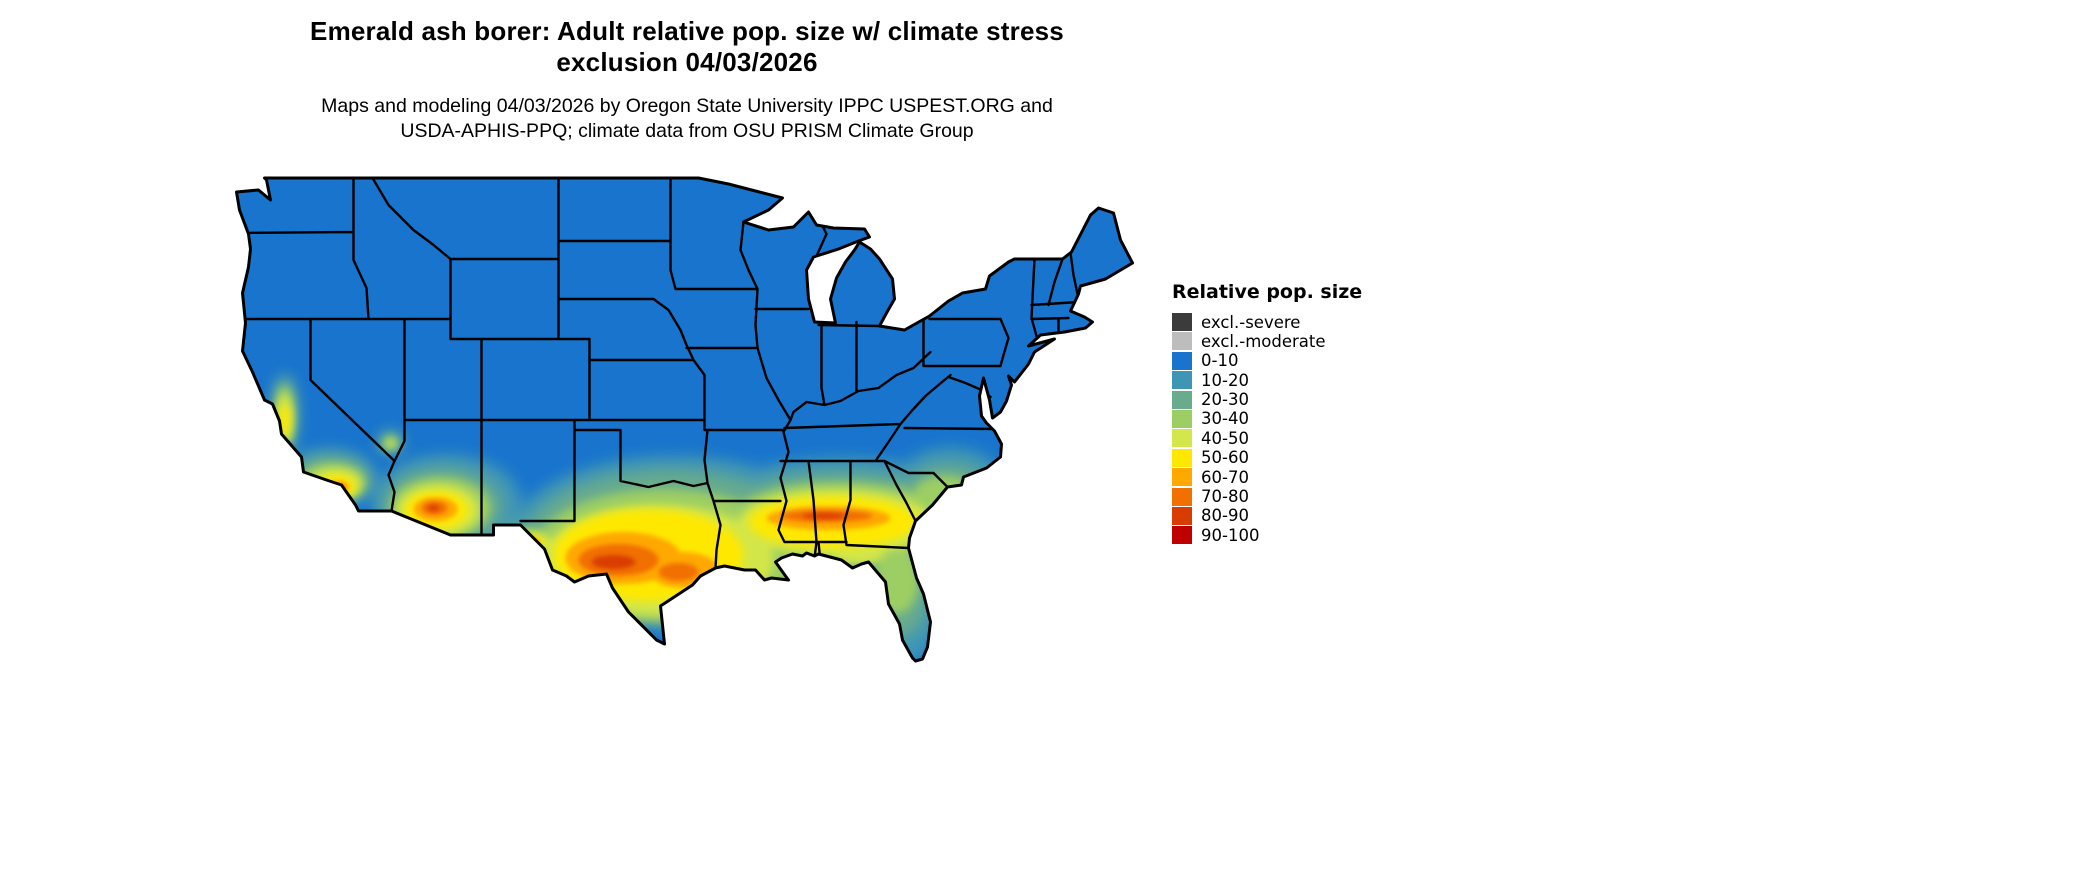 This screenshot has height=892, width=2100. I want to click on legend-label: 10-20, so click(1225, 380).